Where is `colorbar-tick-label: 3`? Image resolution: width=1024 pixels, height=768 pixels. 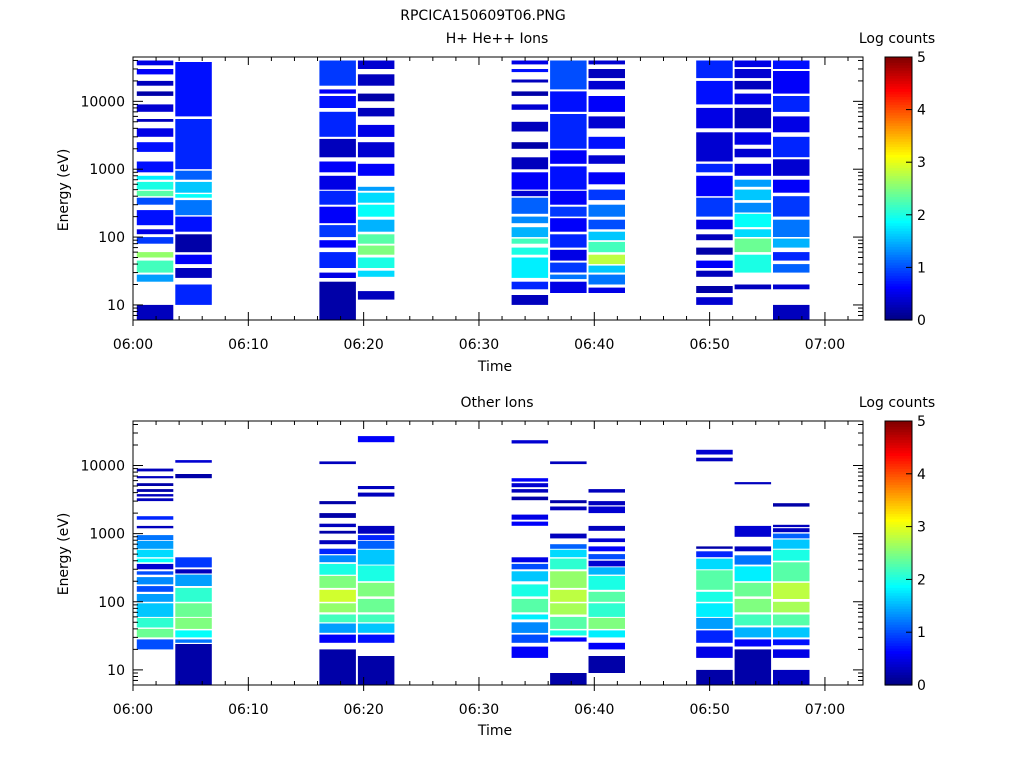 colorbar-tick-label: 3 is located at coordinates (921, 163).